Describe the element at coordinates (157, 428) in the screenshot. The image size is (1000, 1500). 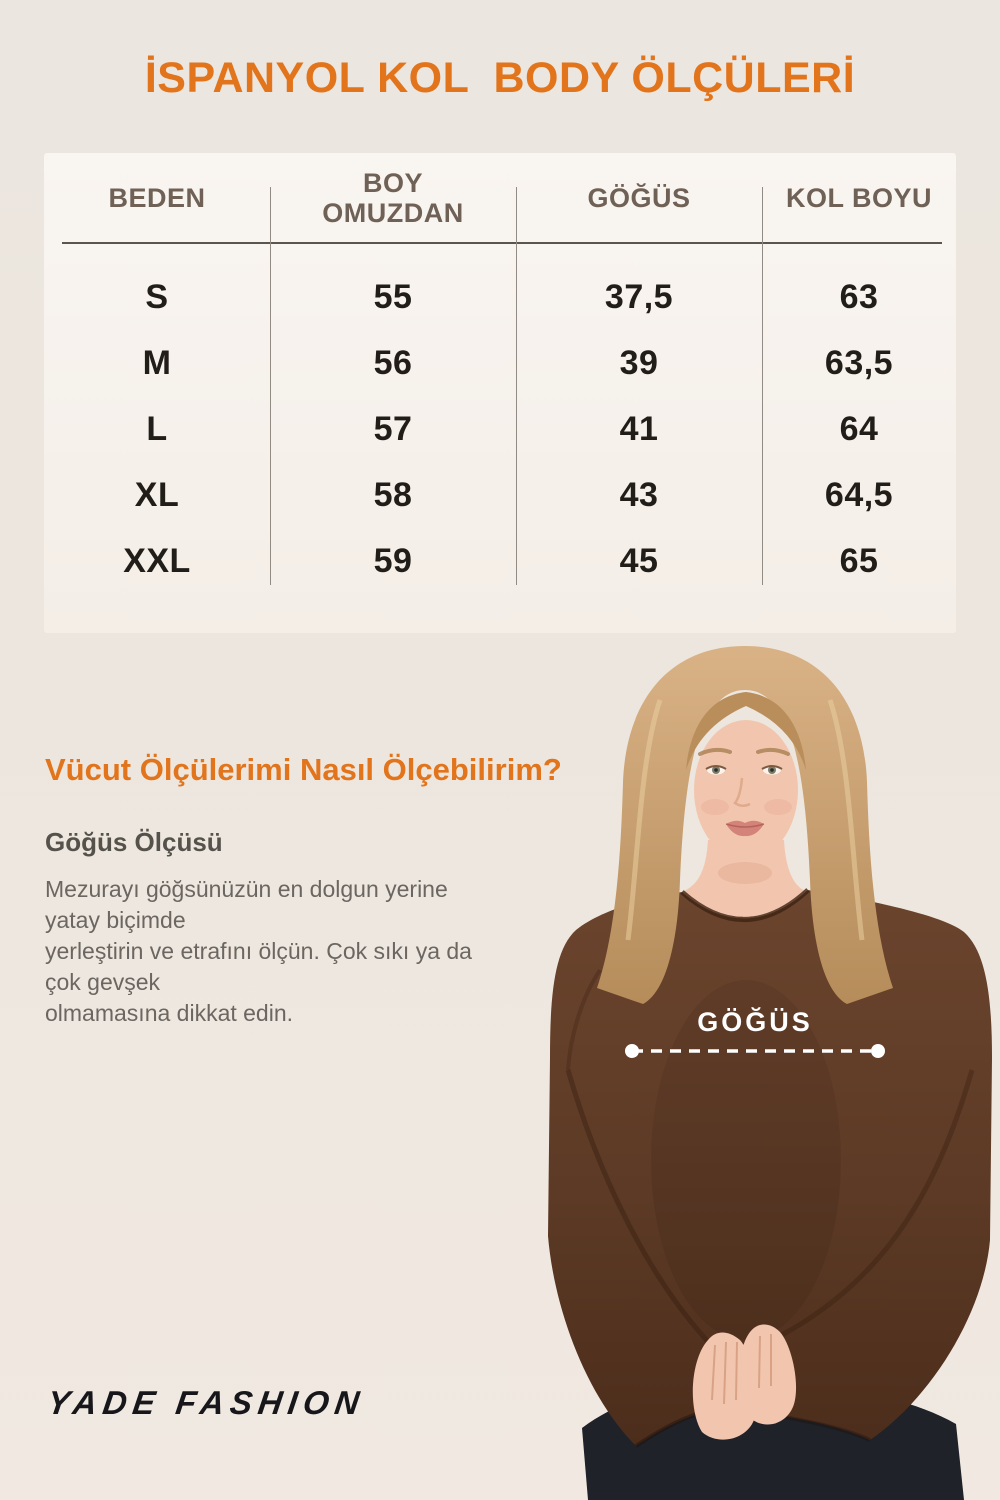
I see `size-cell: L` at that location.